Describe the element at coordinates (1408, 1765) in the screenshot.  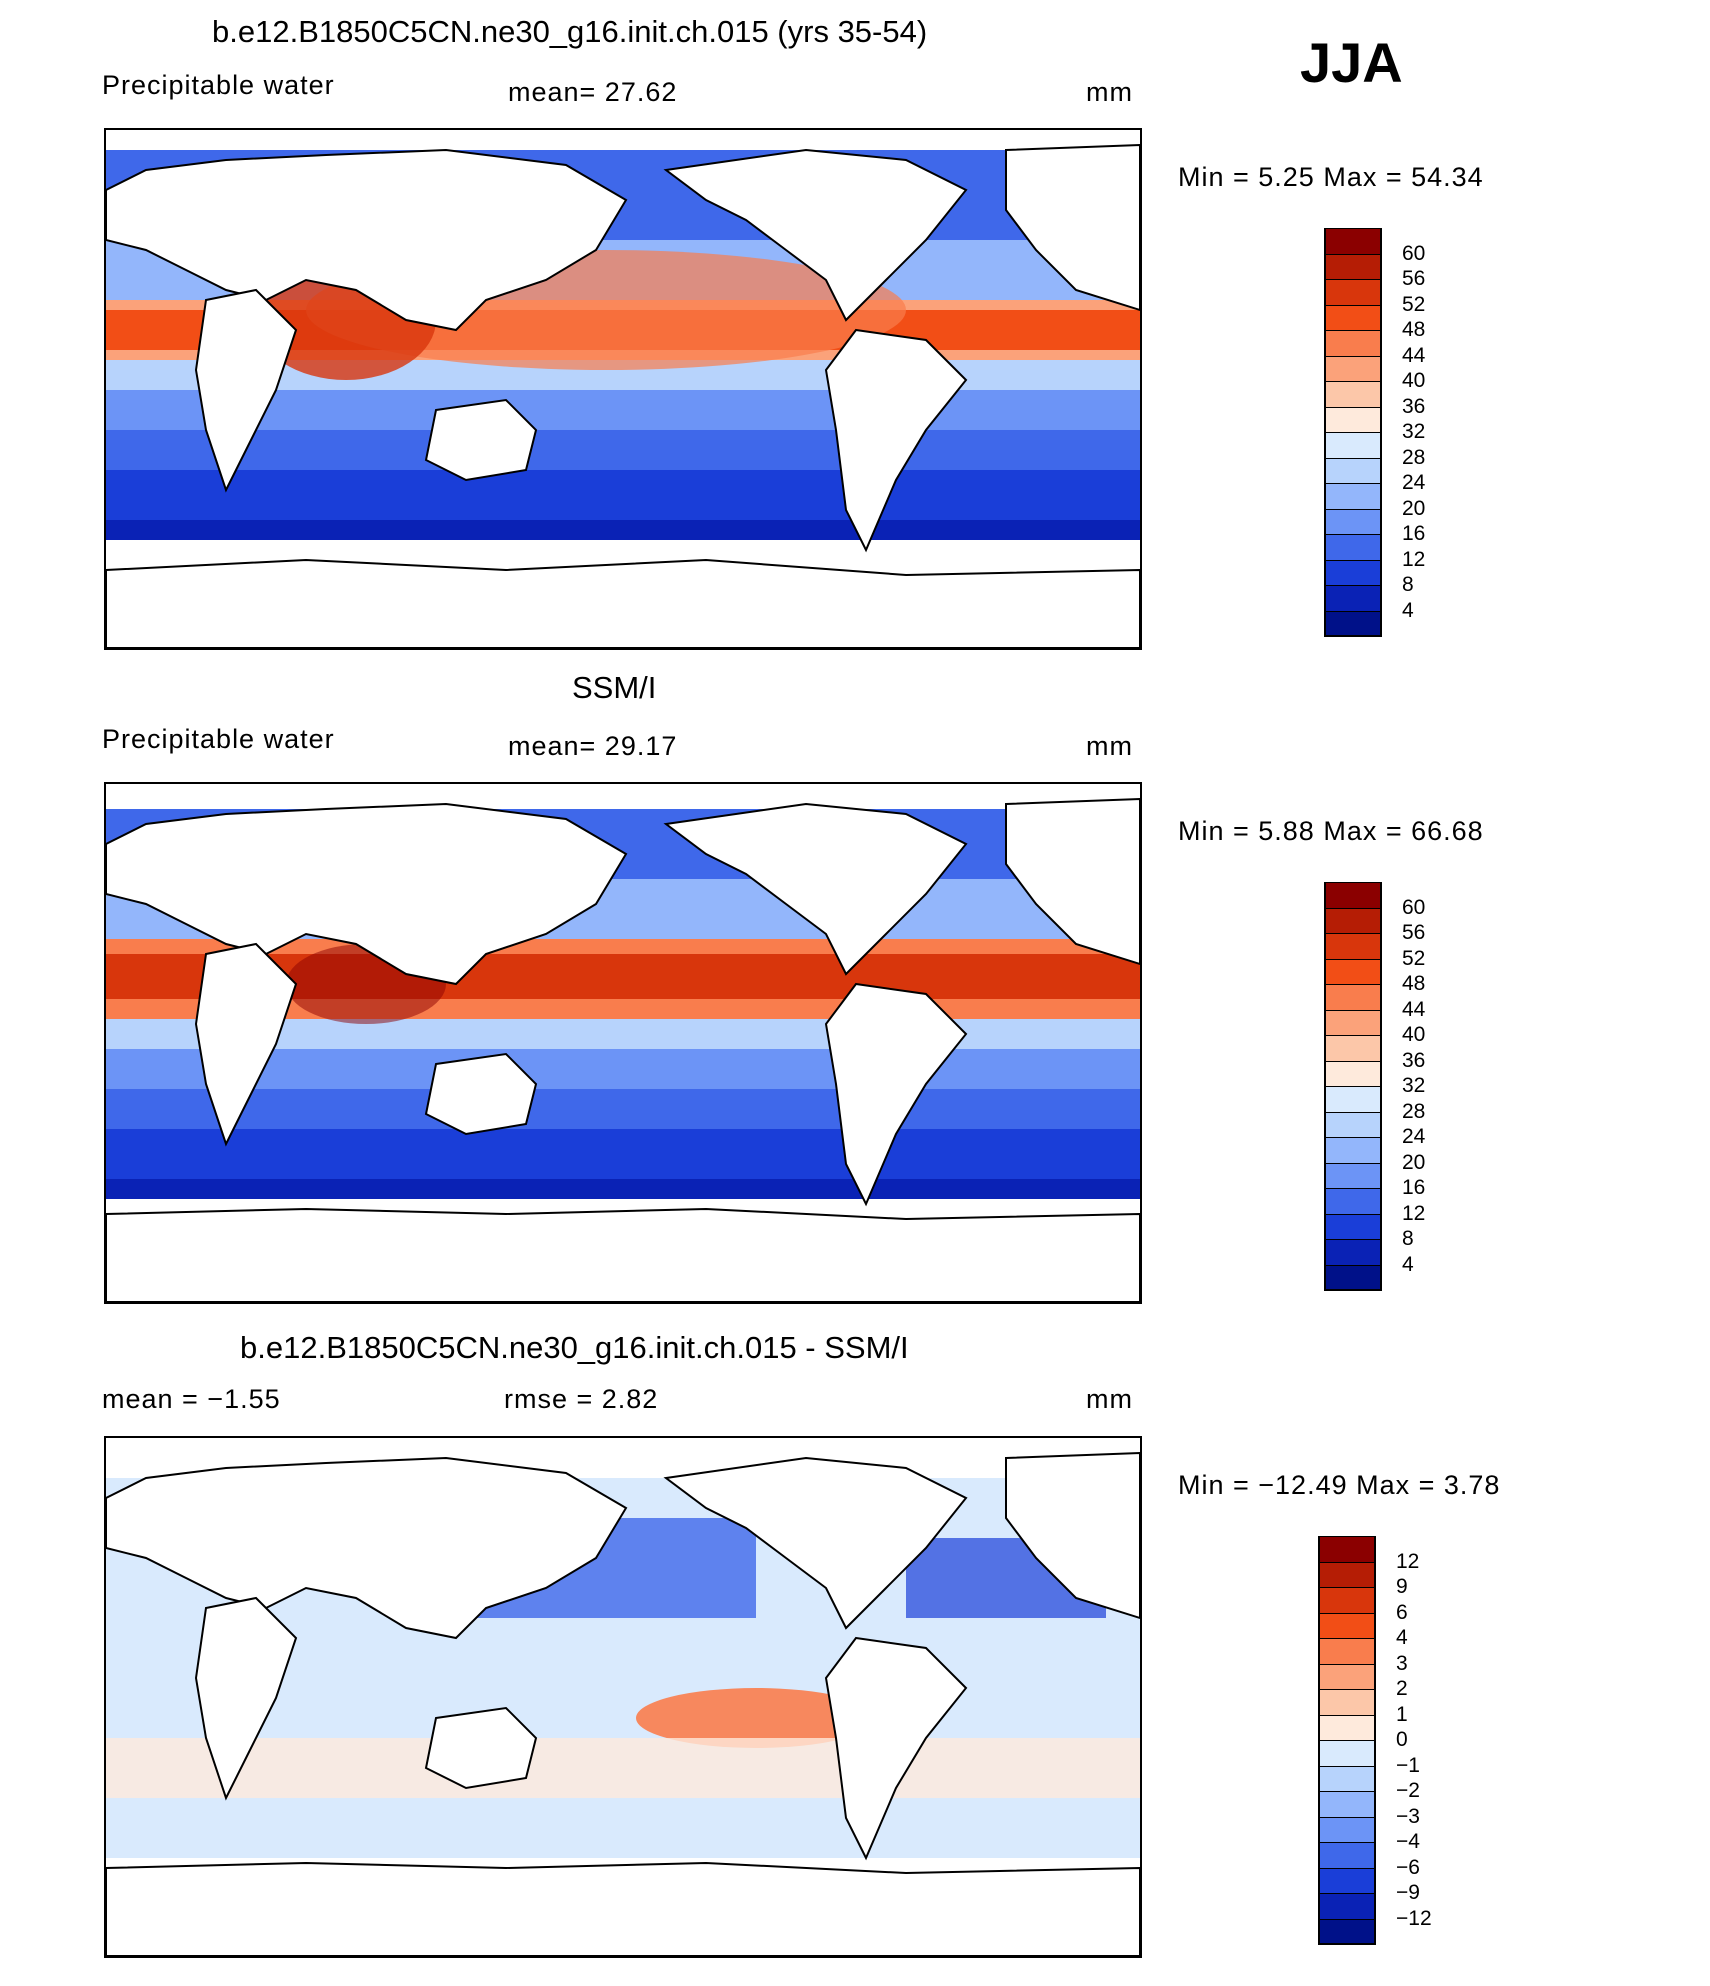
I see `colorbar-label: −1` at that location.